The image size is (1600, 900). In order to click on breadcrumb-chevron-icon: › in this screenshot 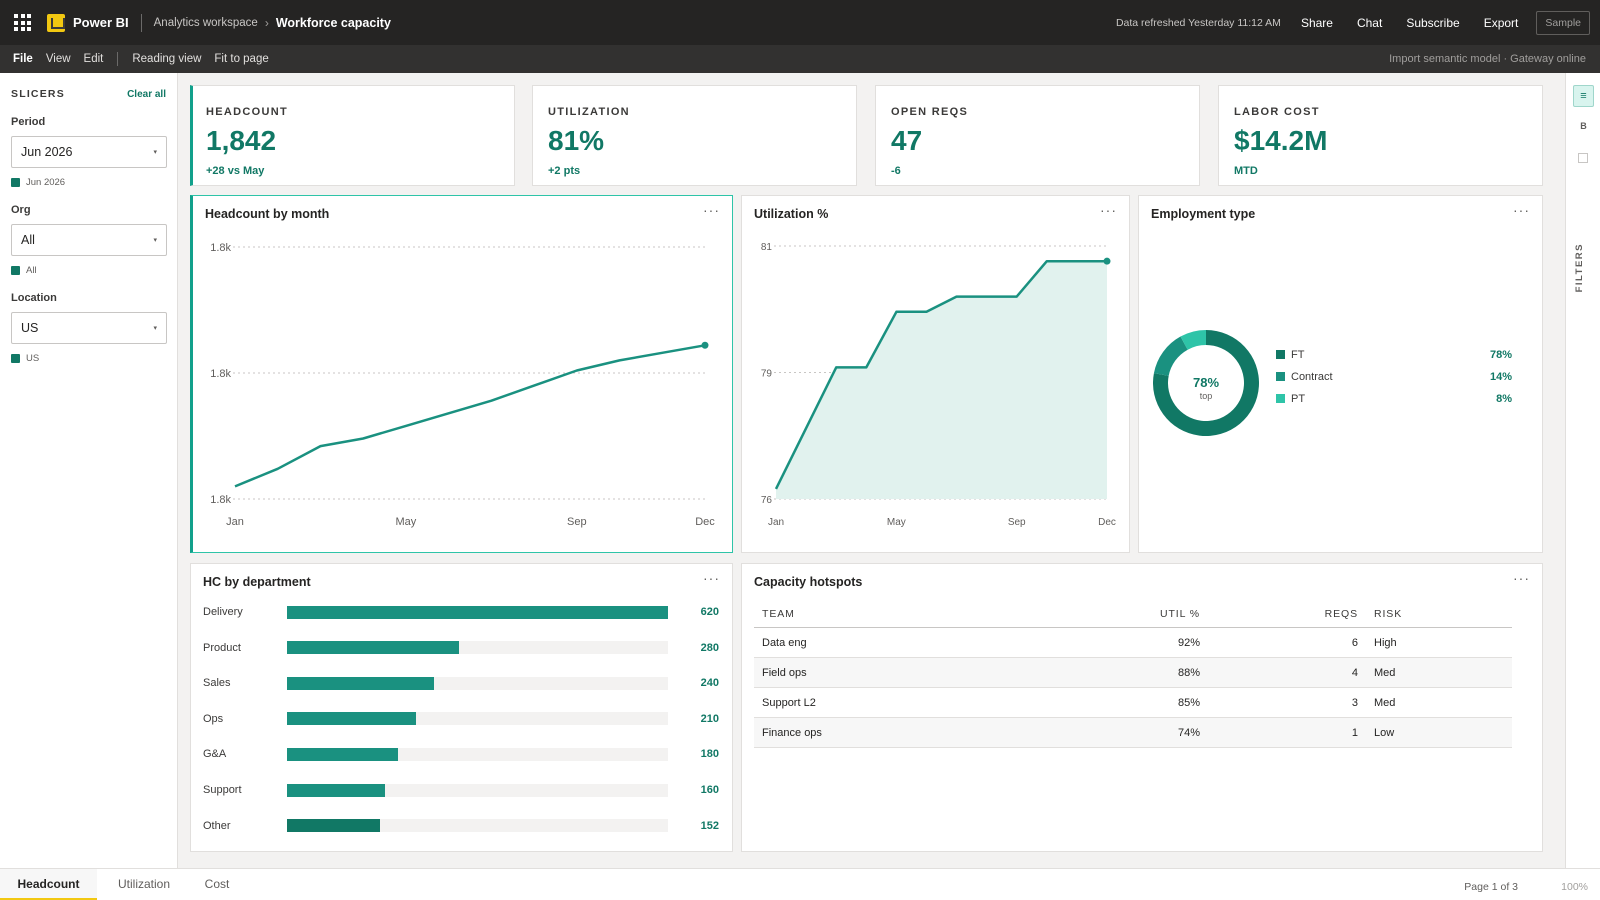, I will do `click(266, 22)`.